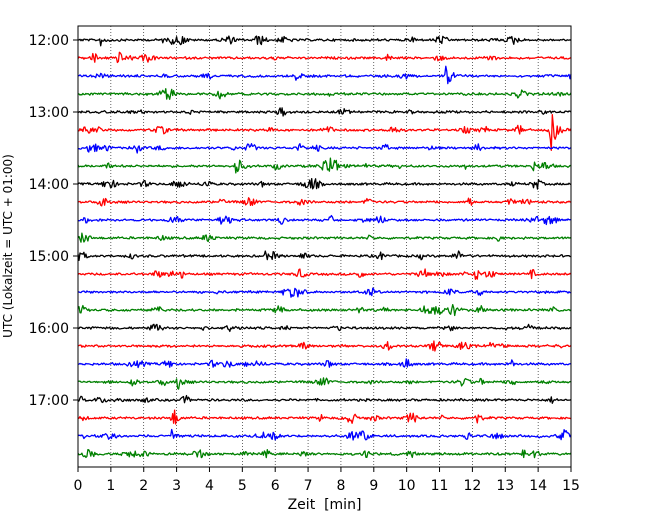  What do you see at coordinates (49, 401) in the screenshot?
I see `y-tick-label: 17:00` at bounding box center [49, 401].